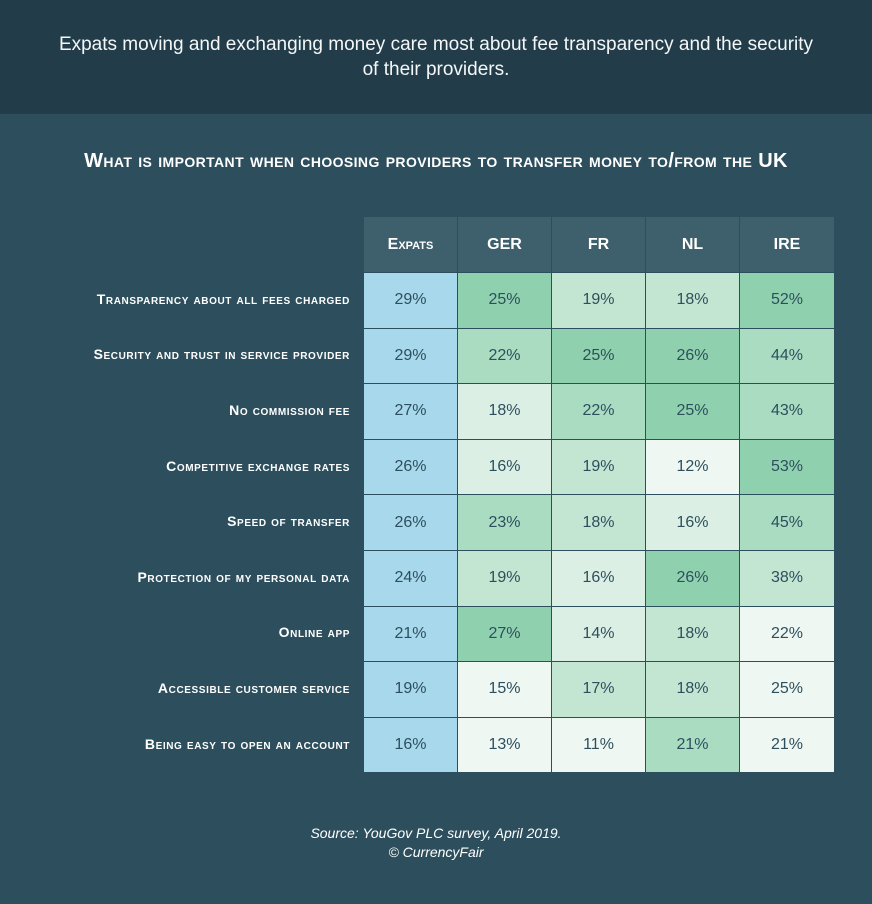 This screenshot has height=904, width=872. What do you see at coordinates (247, 743) in the screenshot?
I see `row-label: Being easy to open an account` at bounding box center [247, 743].